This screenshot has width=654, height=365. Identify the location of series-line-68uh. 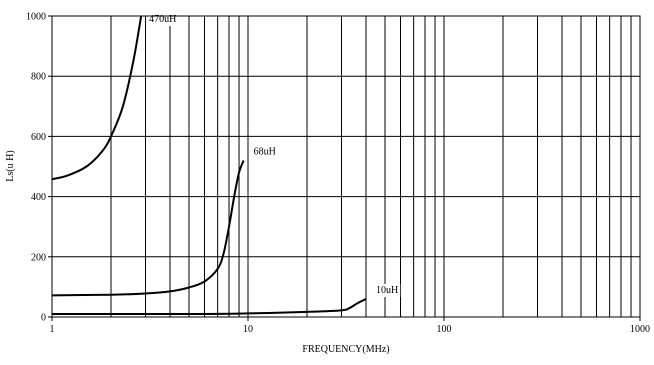
(148, 228).